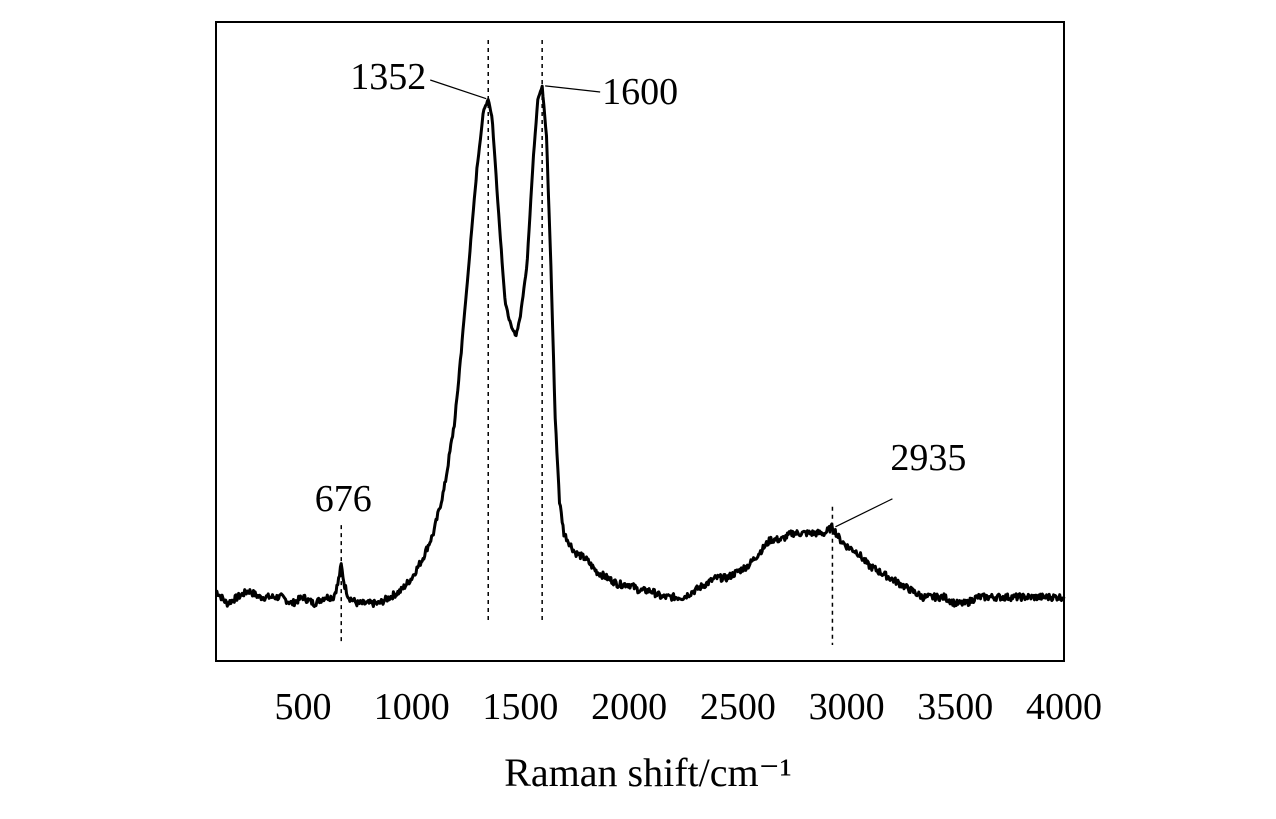 The image size is (1276, 819). What do you see at coordinates (928, 458) in the screenshot?
I see `peak-label: 2935` at bounding box center [928, 458].